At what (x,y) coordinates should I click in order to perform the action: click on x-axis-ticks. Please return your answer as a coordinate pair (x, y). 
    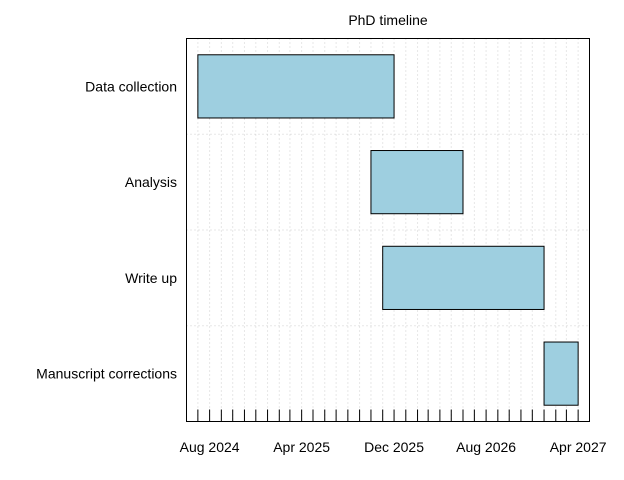
    Looking at the image, I should click on (388, 415).